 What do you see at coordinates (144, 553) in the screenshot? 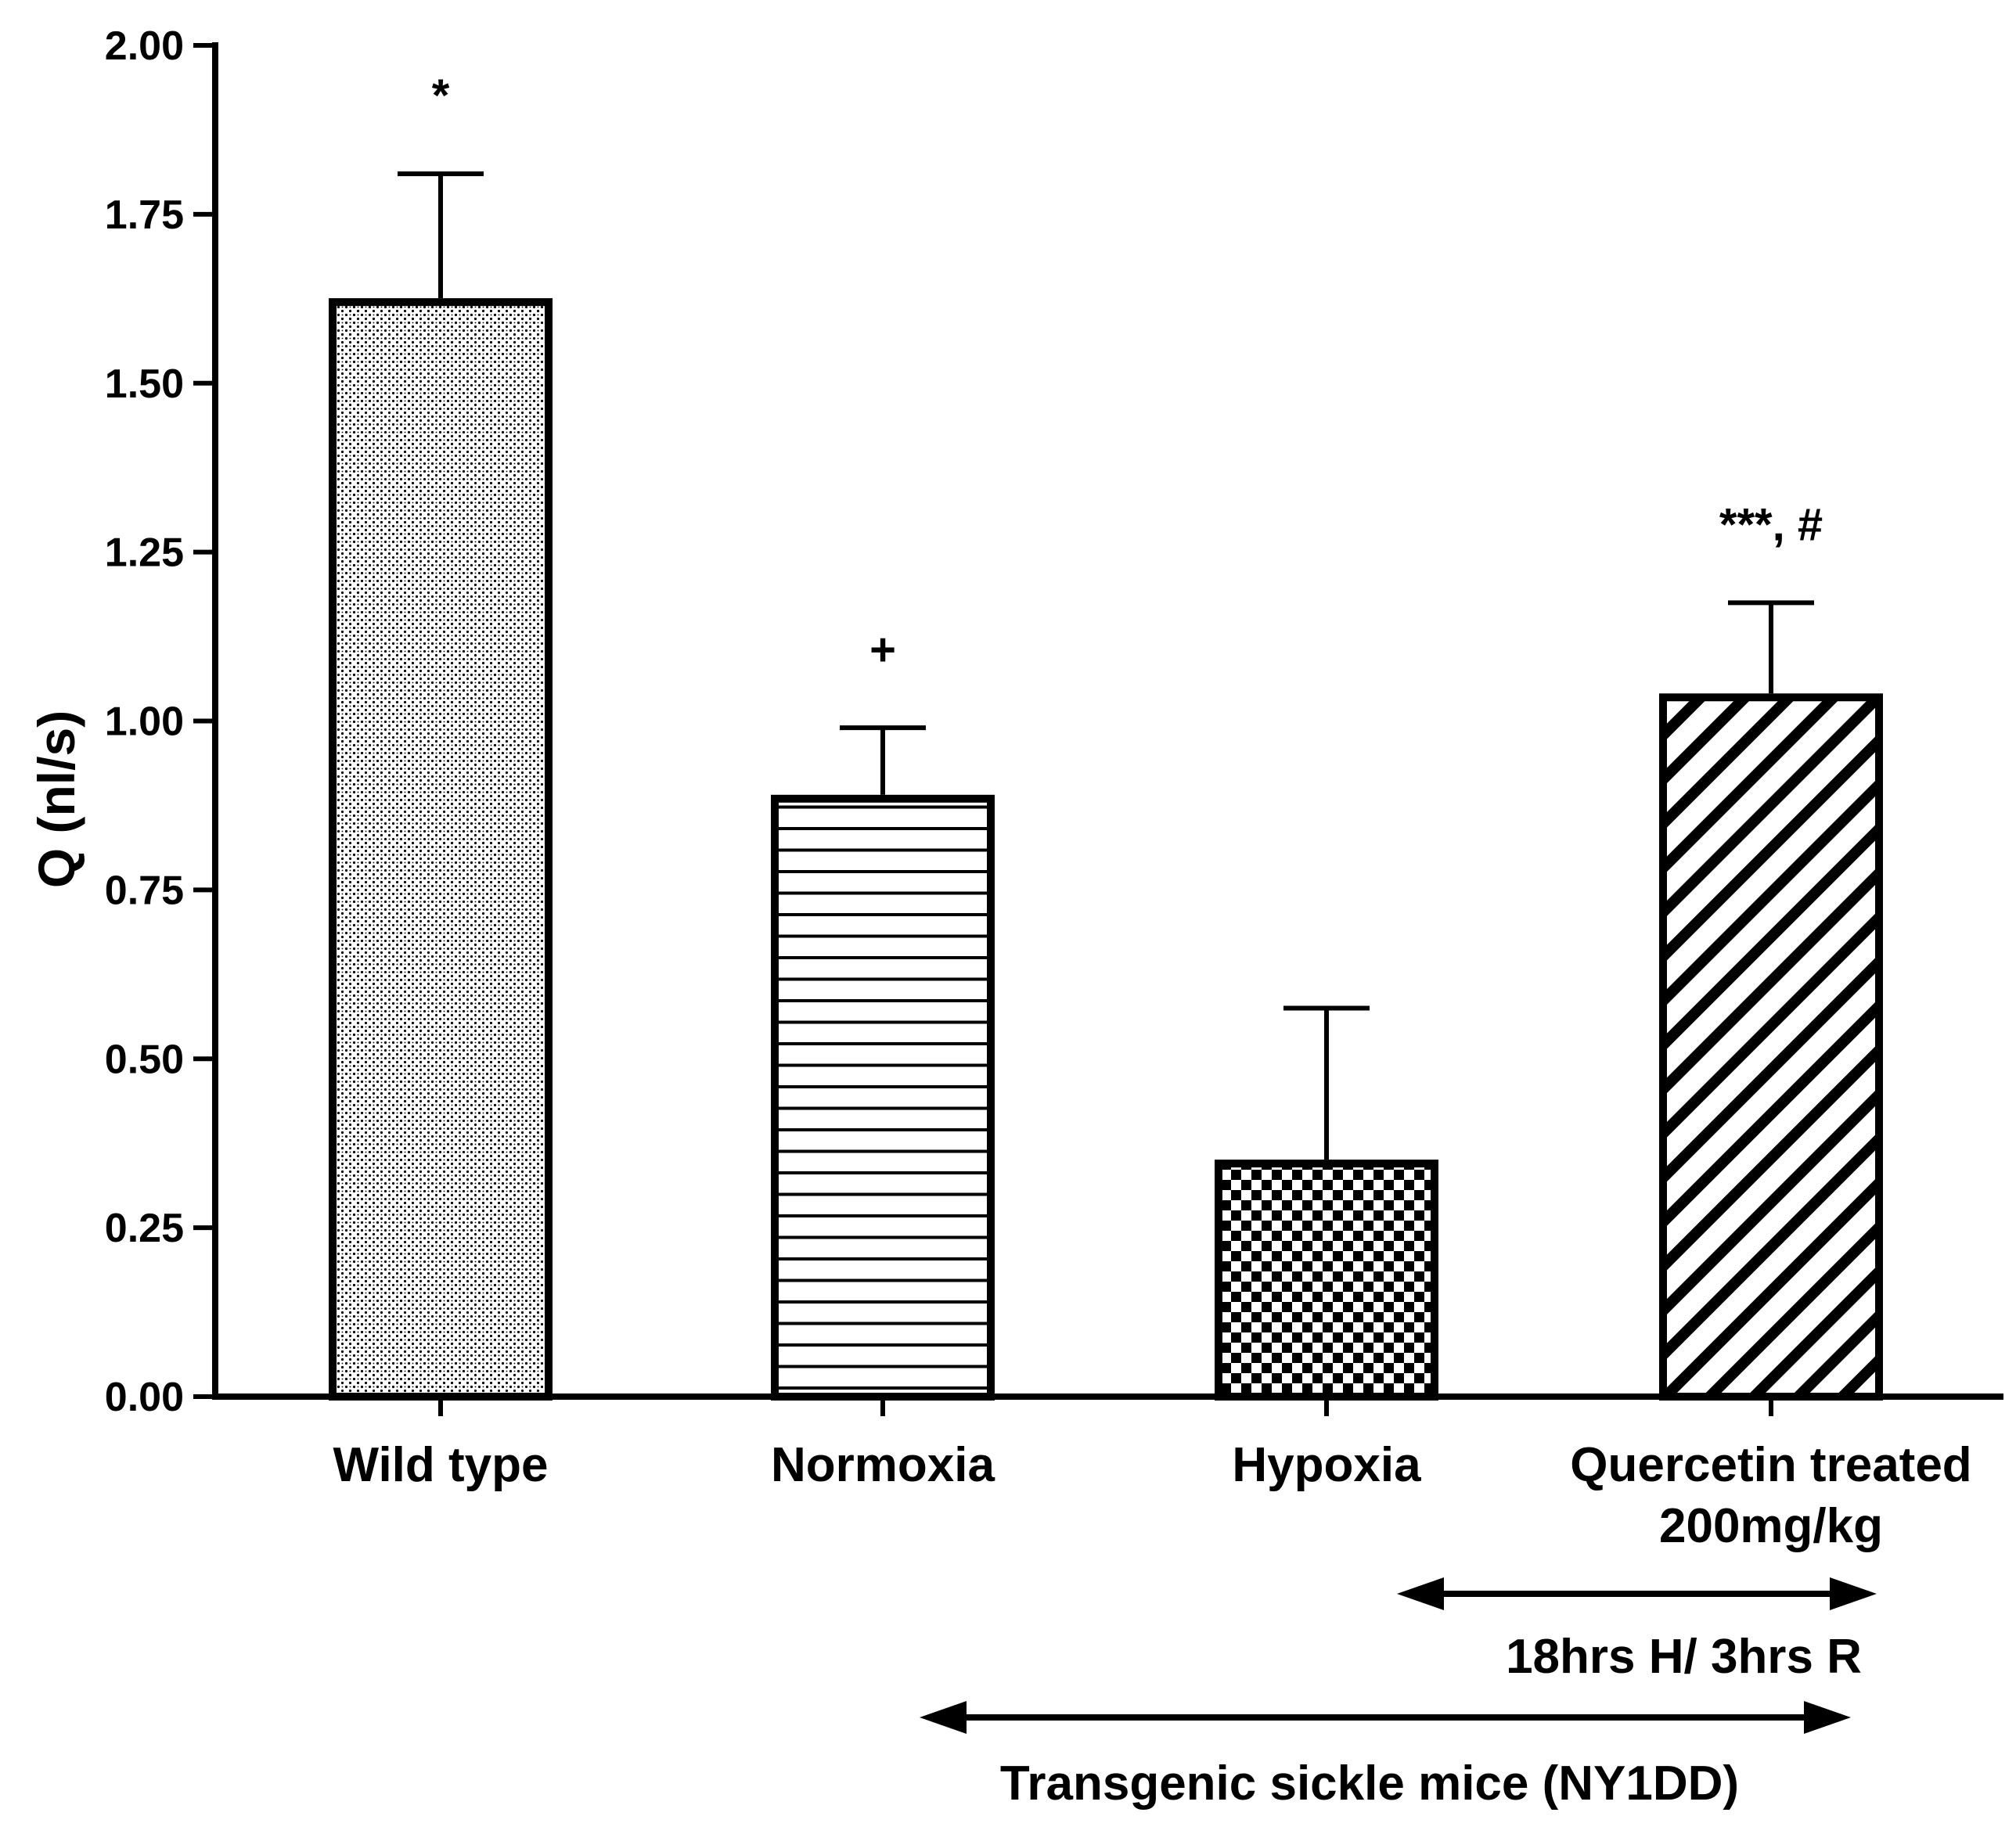
I see `y-tick-label-5: 1.25` at bounding box center [144, 553].